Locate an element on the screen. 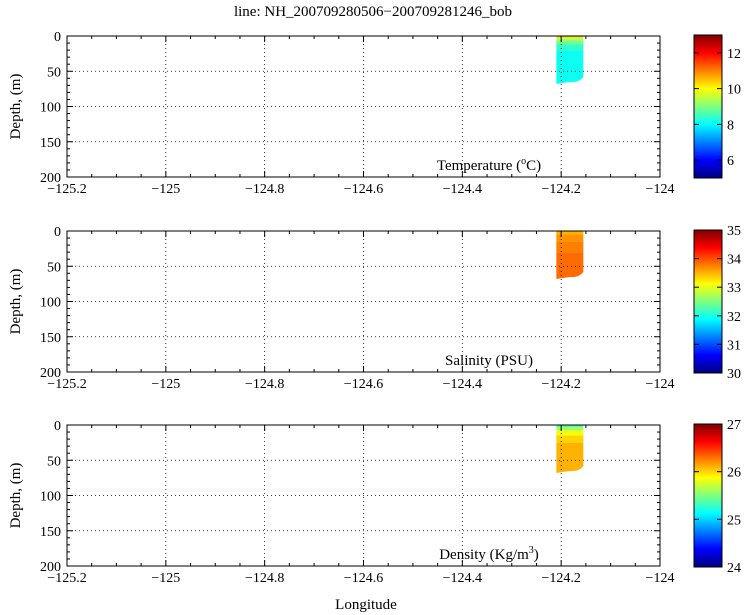 This screenshot has width=750, height=615. colorbar-tick-label: 35 is located at coordinates (734, 231).